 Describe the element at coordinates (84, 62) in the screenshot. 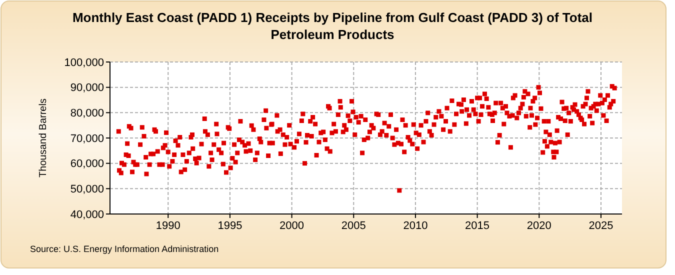

I see `y-tick-label: 100,000` at that location.